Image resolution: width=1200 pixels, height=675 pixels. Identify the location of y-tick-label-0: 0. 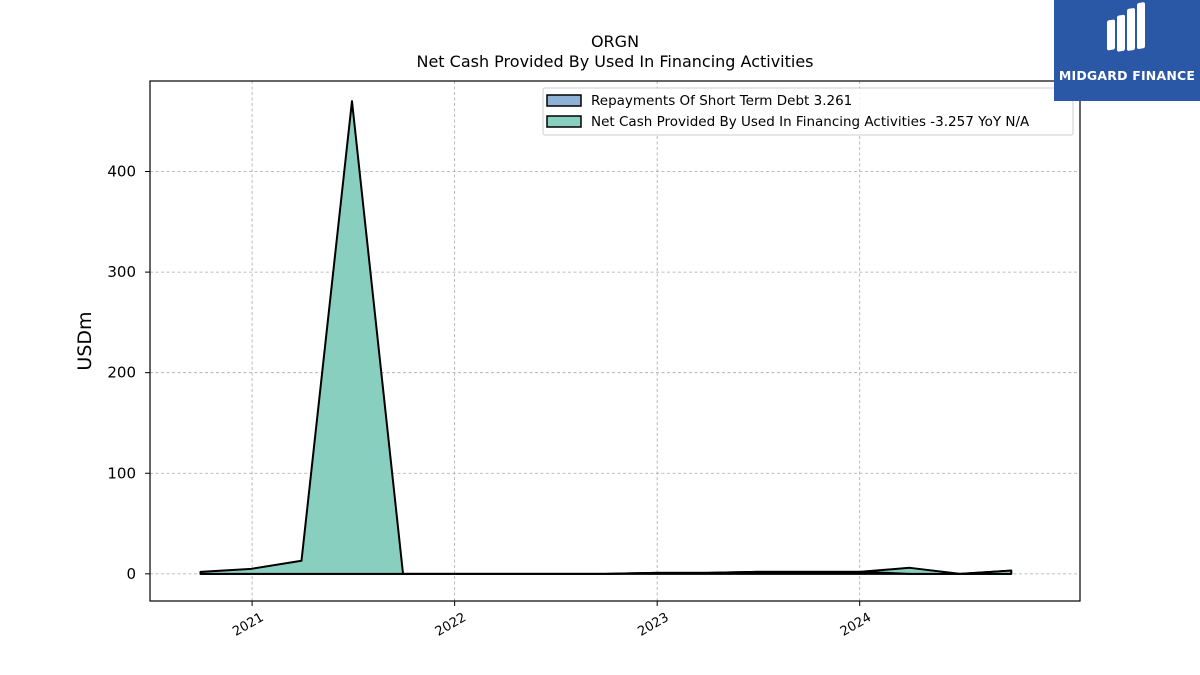
(131, 574).